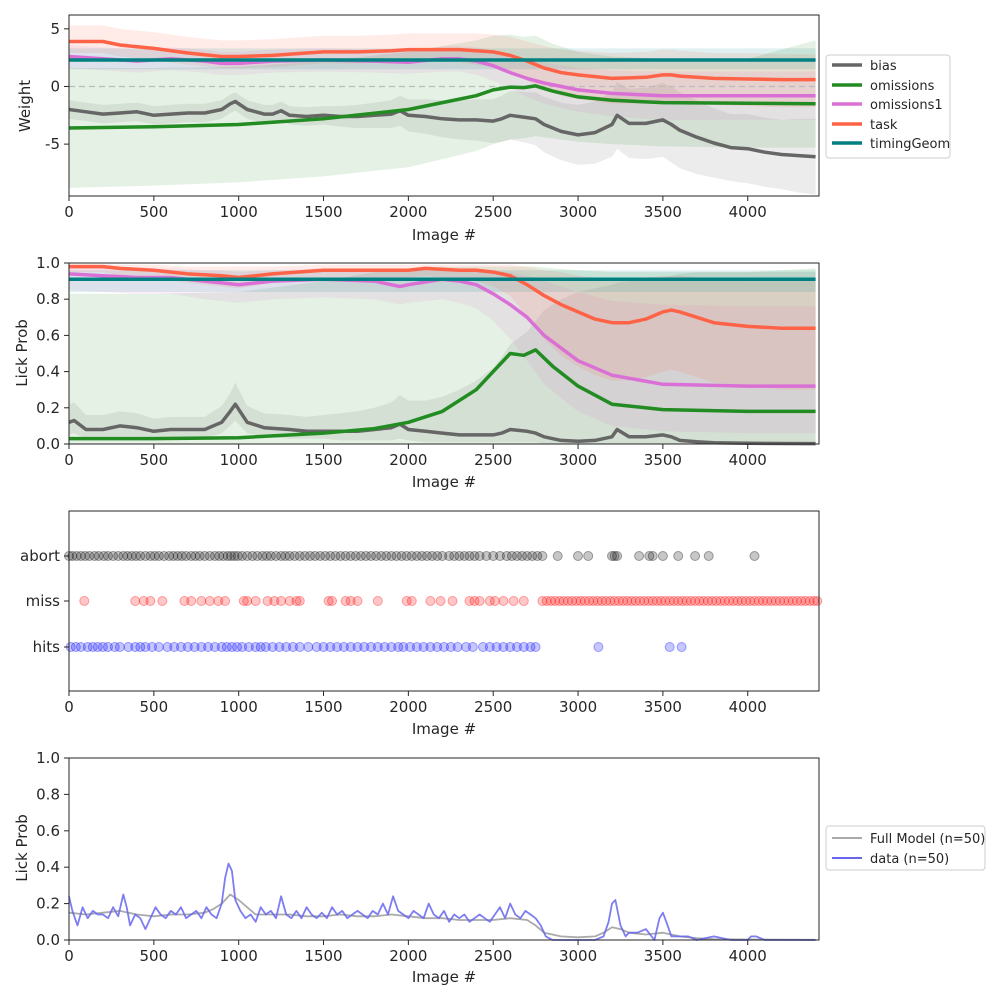 This screenshot has height=1000, width=1000. What do you see at coordinates (443, 601) in the screenshot?
I see `outcome-points` at bounding box center [443, 601].